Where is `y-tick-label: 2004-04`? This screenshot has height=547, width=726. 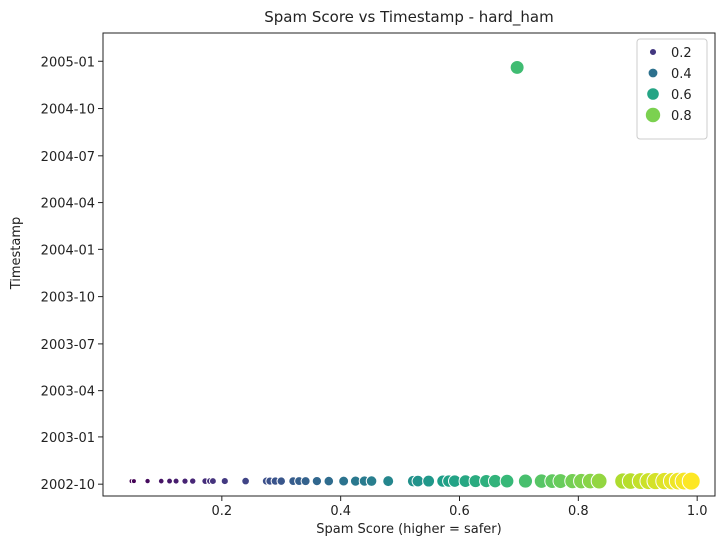 y-tick-label: 2004-04 is located at coordinates (68, 204).